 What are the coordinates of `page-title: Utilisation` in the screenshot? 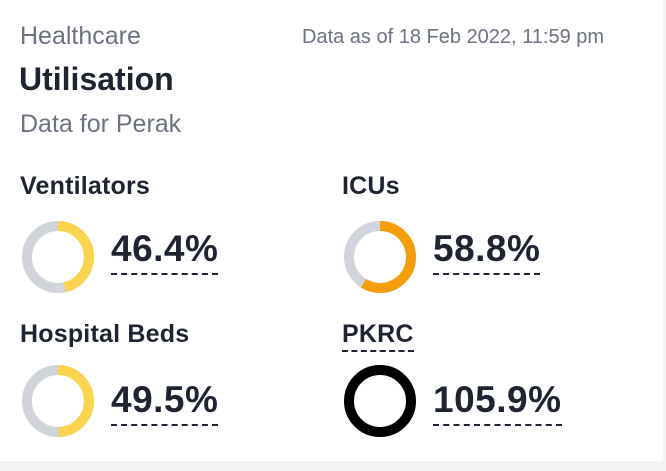 It's located at (96, 79).